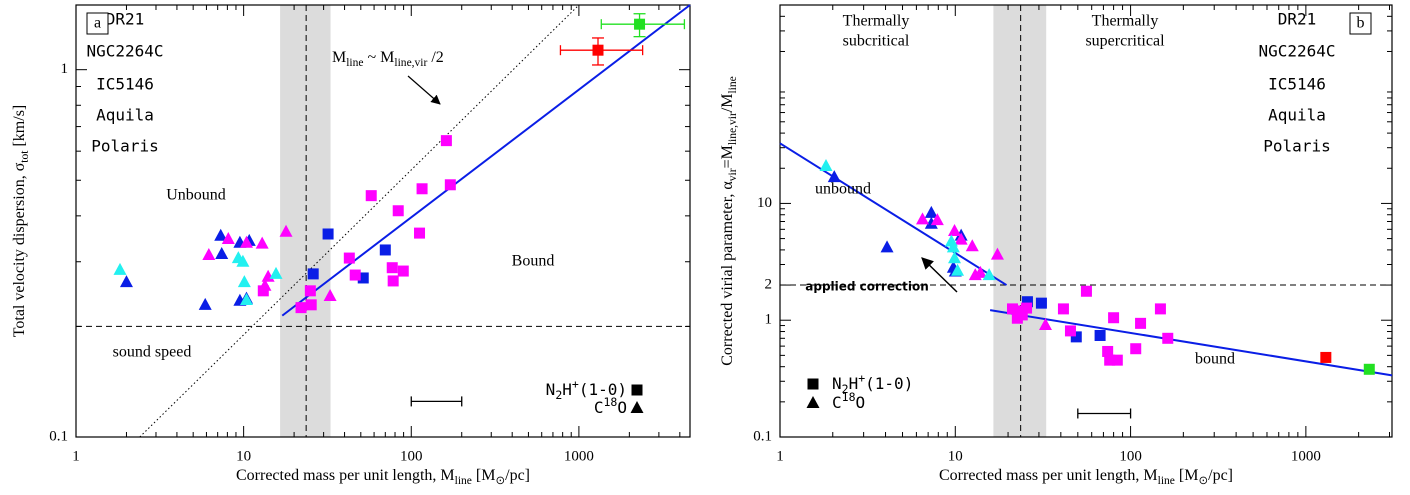 The height and width of the screenshot is (495, 1410). I want to click on annotation: Bound, so click(533, 261).